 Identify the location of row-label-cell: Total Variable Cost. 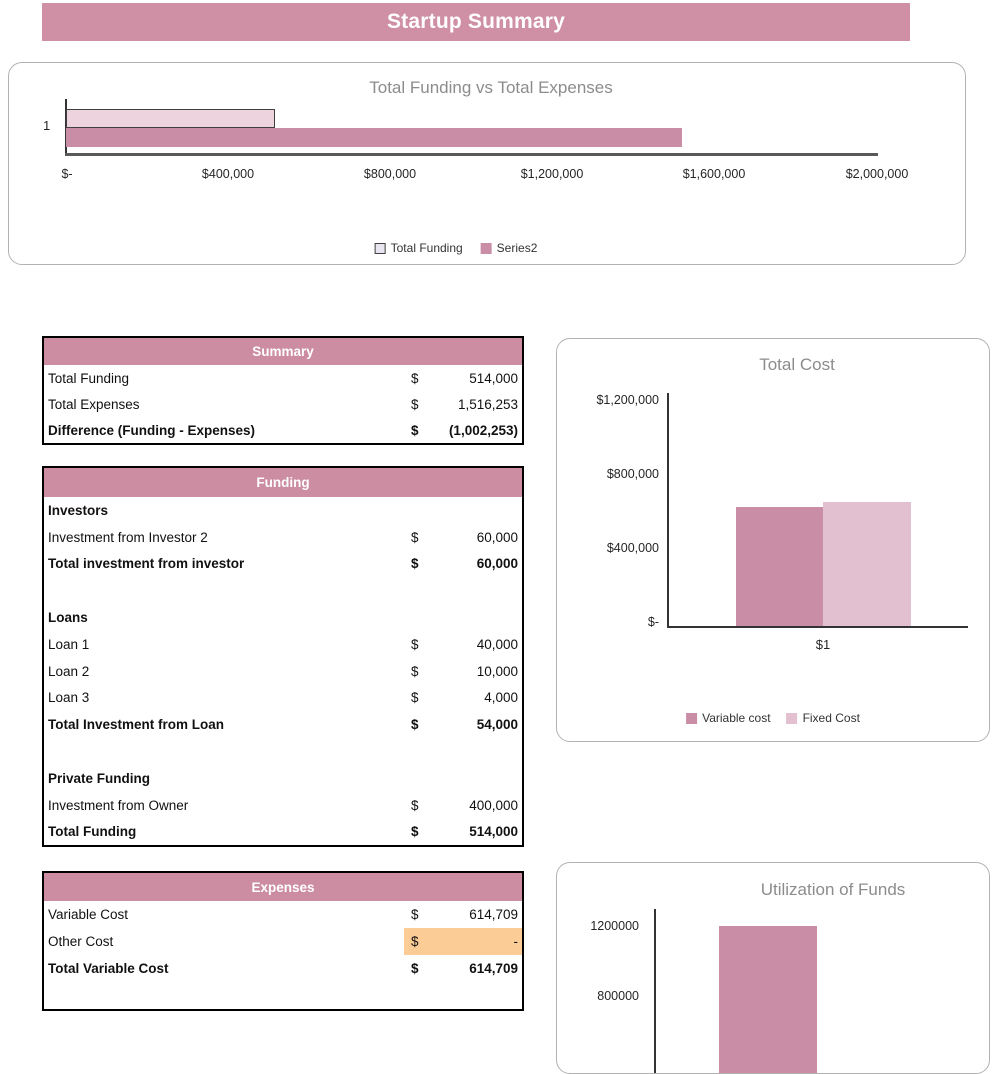
(108, 968).